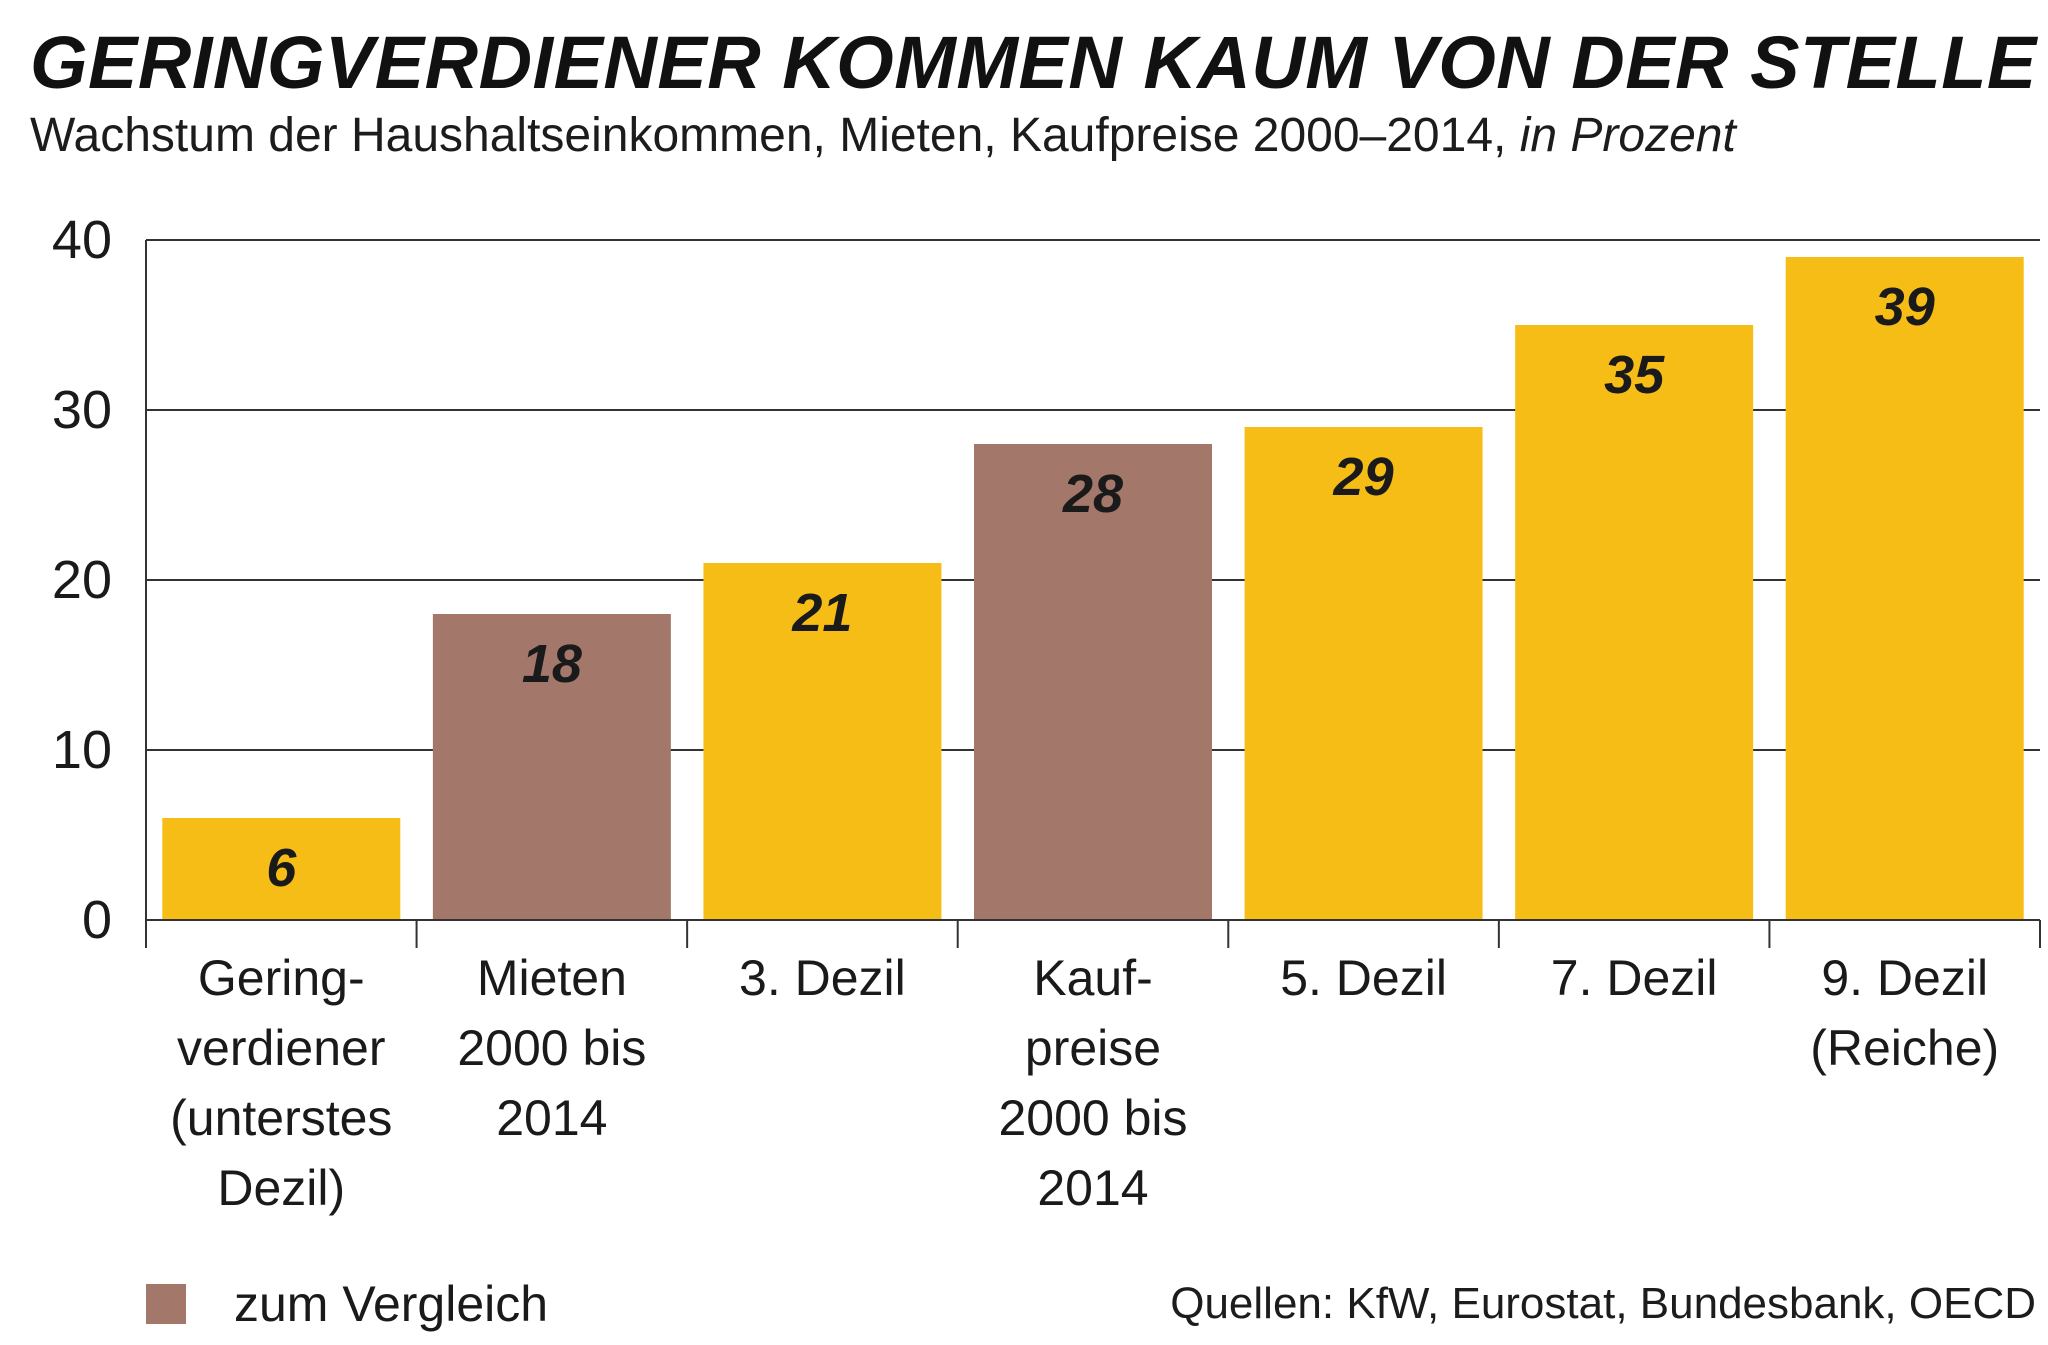 The height and width of the screenshot is (1345, 2048). What do you see at coordinates (1363, 978) in the screenshot?
I see `x-tick-label: 5. Dezil` at bounding box center [1363, 978].